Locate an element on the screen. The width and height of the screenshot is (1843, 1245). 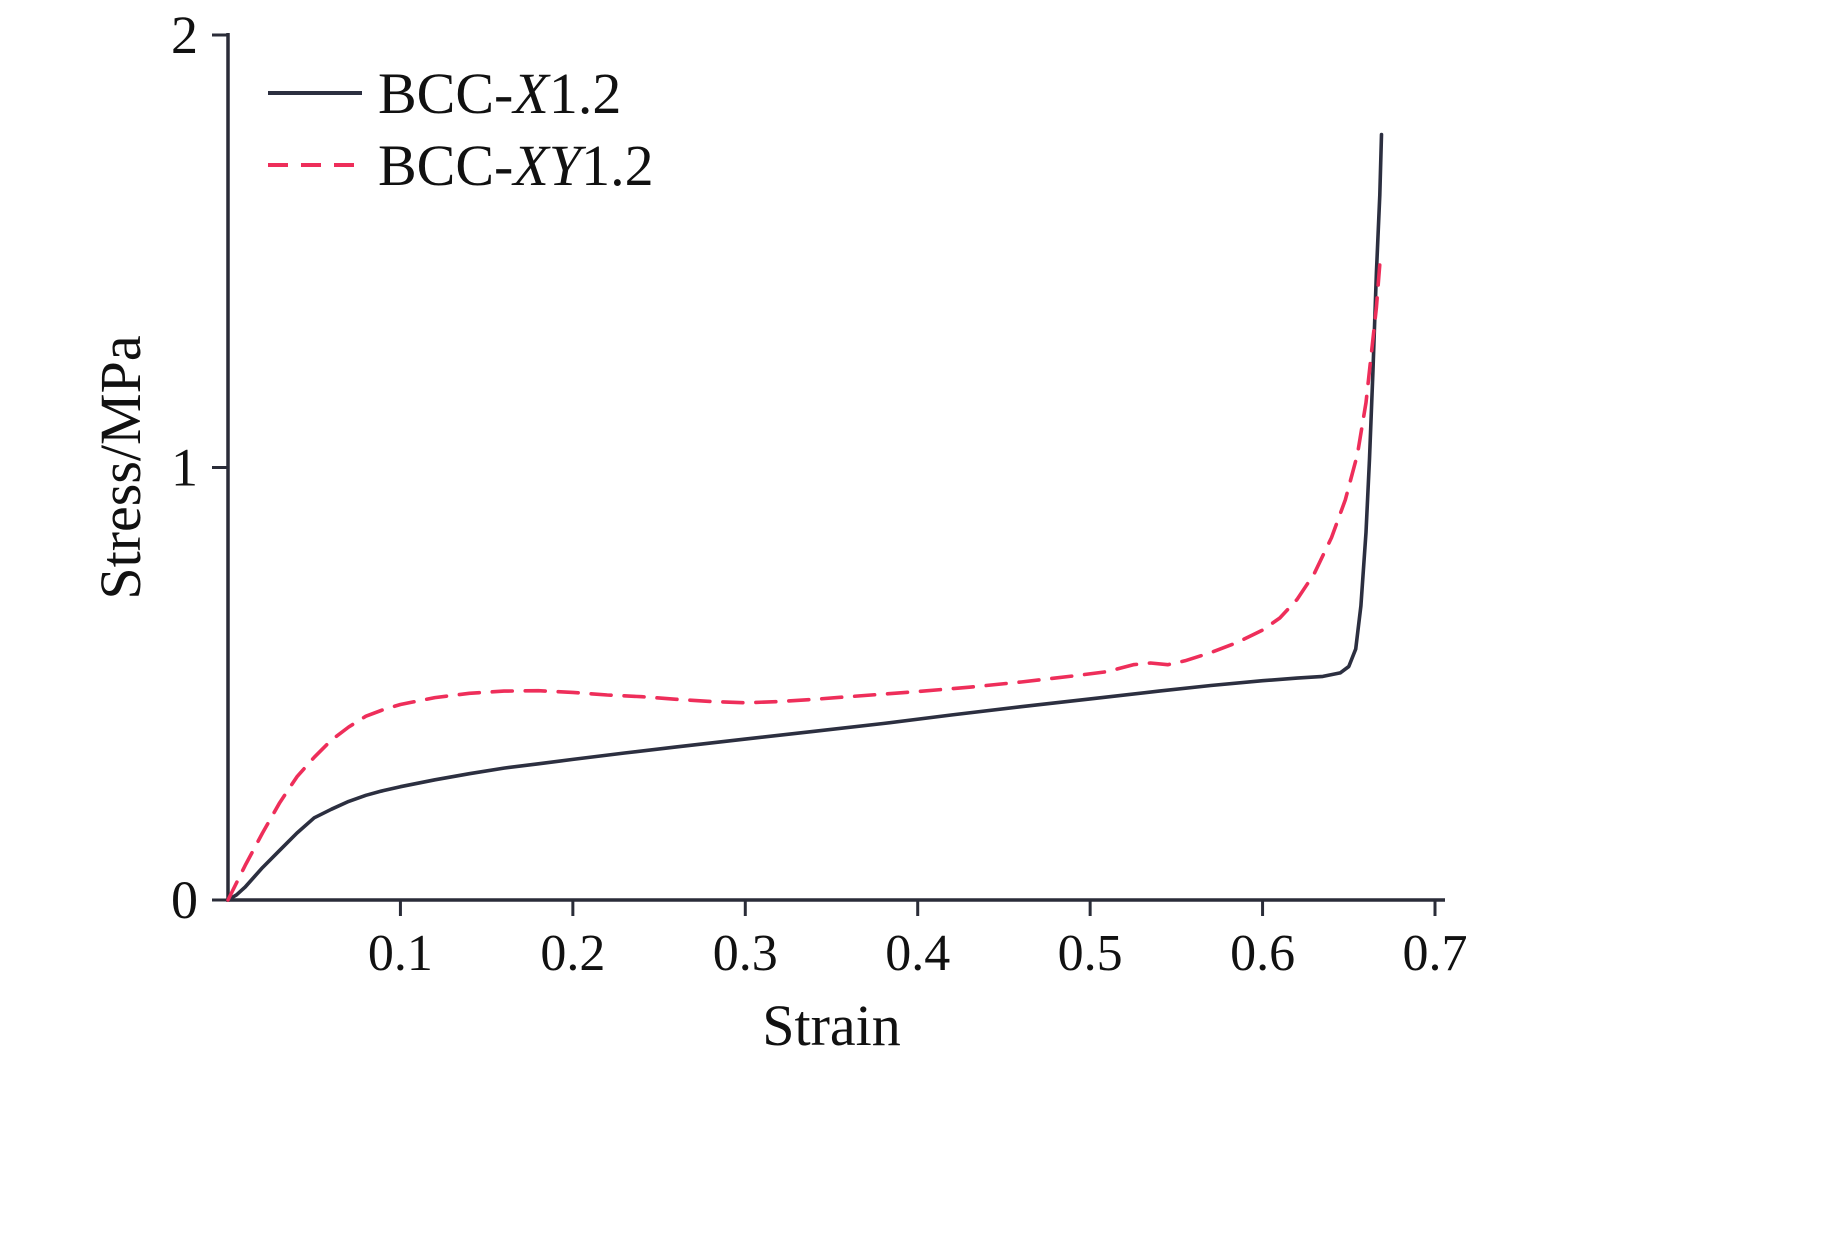
x-tick-label: 0.1 is located at coordinates (400, 953).